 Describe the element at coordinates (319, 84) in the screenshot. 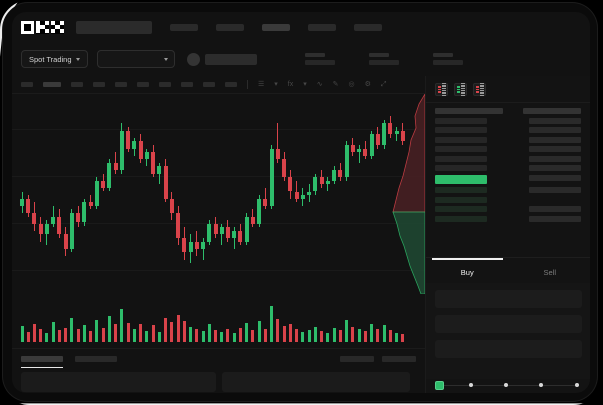

I see `trendline-icon: ∿` at that location.